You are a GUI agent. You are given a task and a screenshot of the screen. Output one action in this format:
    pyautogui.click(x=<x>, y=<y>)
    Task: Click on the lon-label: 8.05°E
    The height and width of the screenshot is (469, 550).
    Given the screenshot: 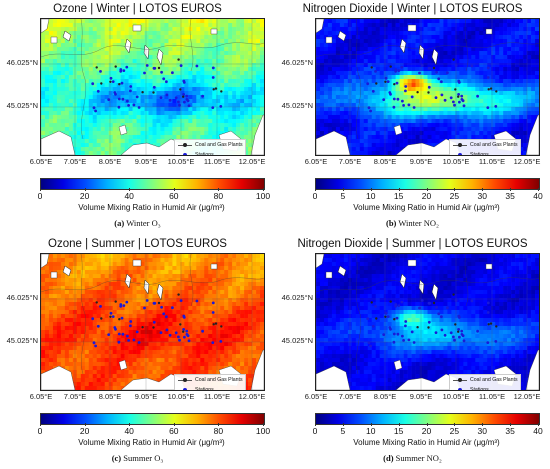 What is the action you would take?
    pyautogui.click(x=110, y=161)
    